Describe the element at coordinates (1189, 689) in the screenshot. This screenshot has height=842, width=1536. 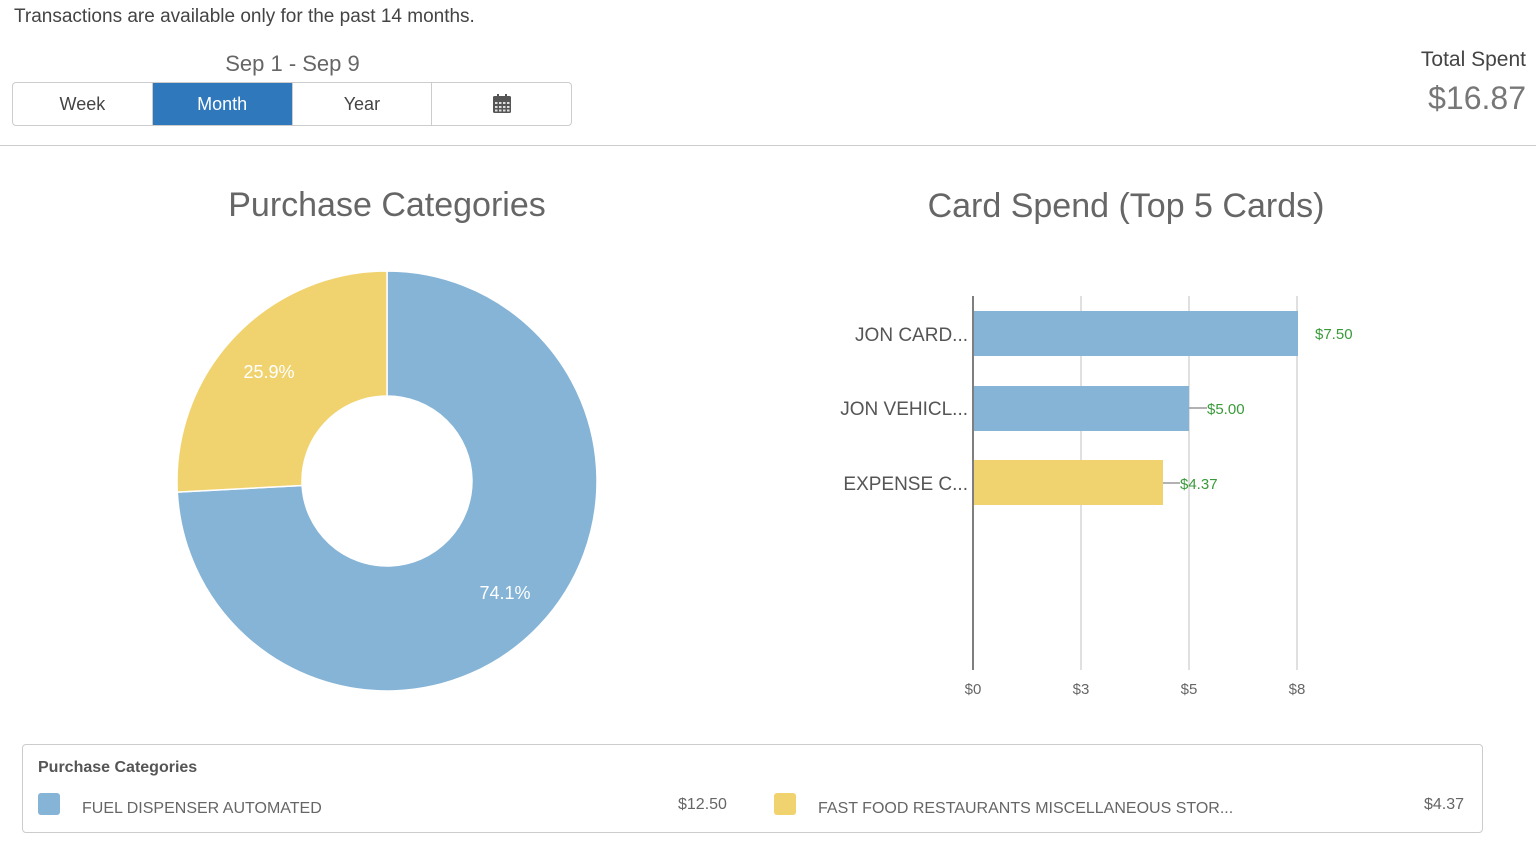
I see `x-tick-2: $5` at that location.